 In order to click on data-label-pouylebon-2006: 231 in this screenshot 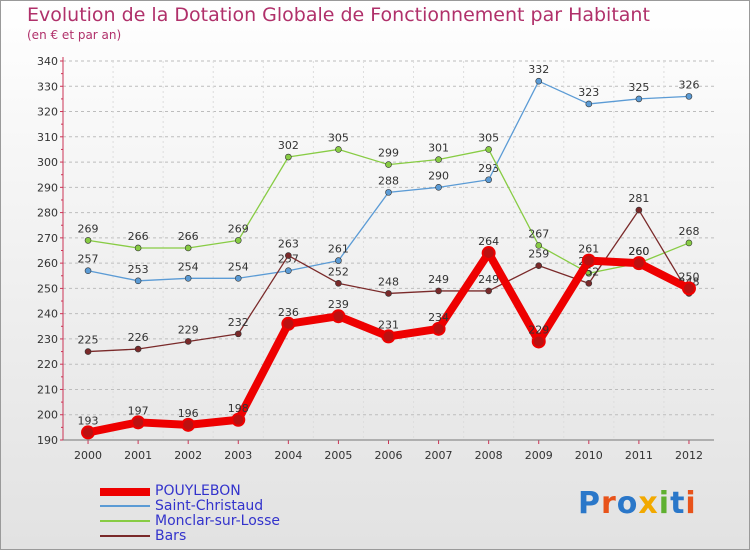, I will do `click(388, 324)`.